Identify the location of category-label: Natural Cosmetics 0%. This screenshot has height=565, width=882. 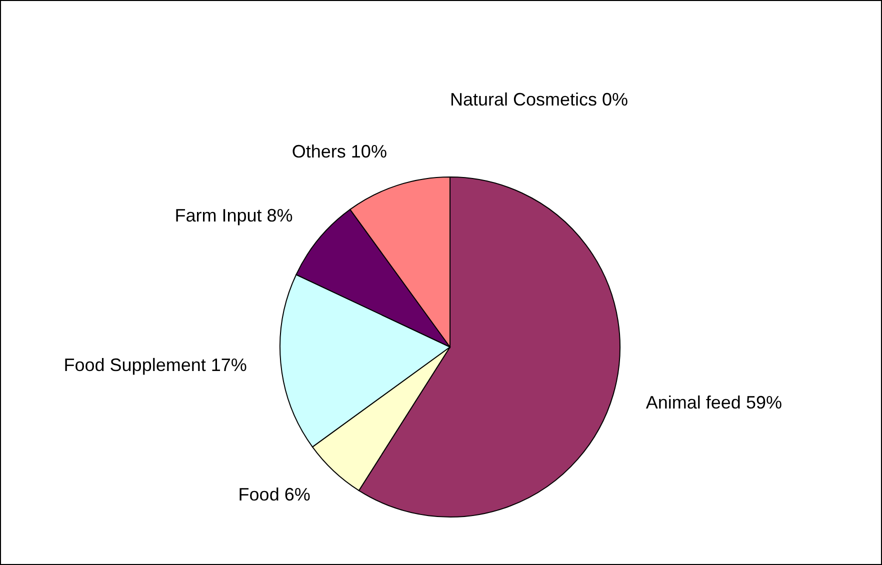
(539, 99).